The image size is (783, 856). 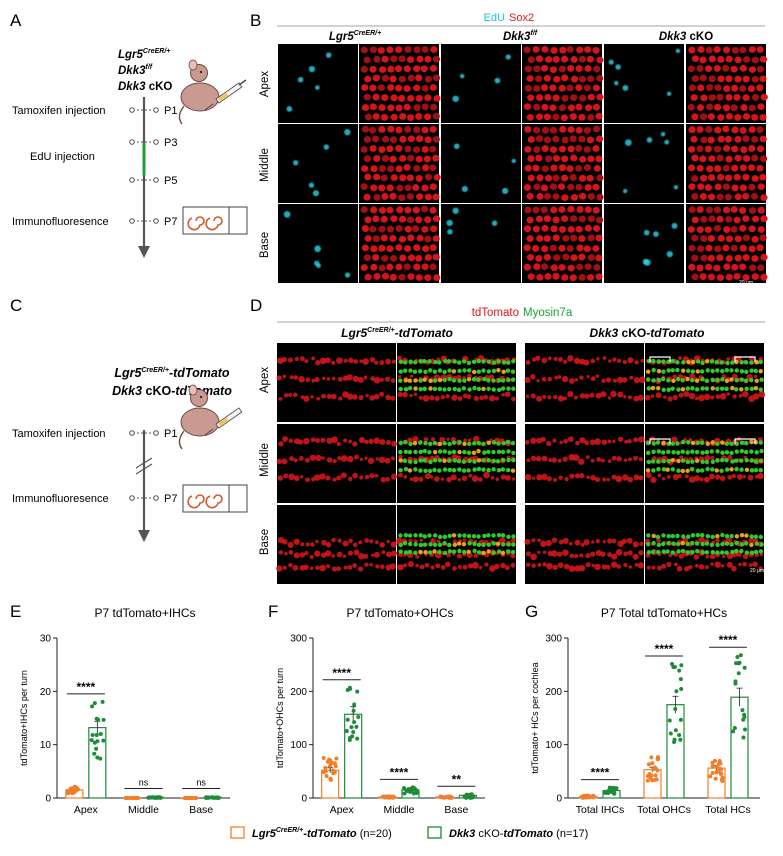 What do you see at coordinates (304, 799) in the screenshot?
I see `y-tick-label: 0` at bounding box center [304, 799].